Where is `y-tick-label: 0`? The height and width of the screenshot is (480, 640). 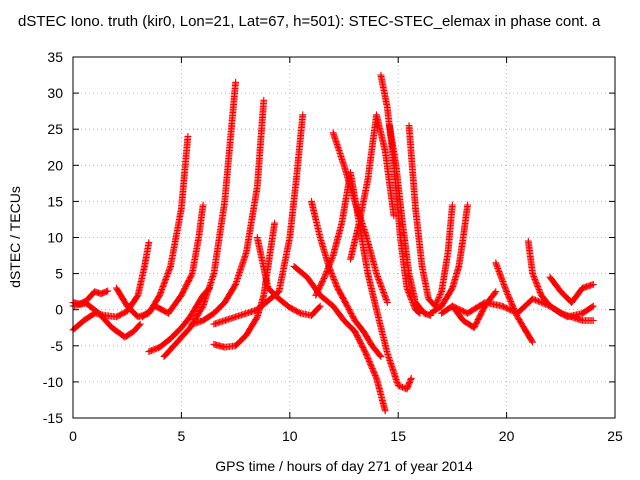
y-tick-label: 0 is located at coordinates (59, 310).